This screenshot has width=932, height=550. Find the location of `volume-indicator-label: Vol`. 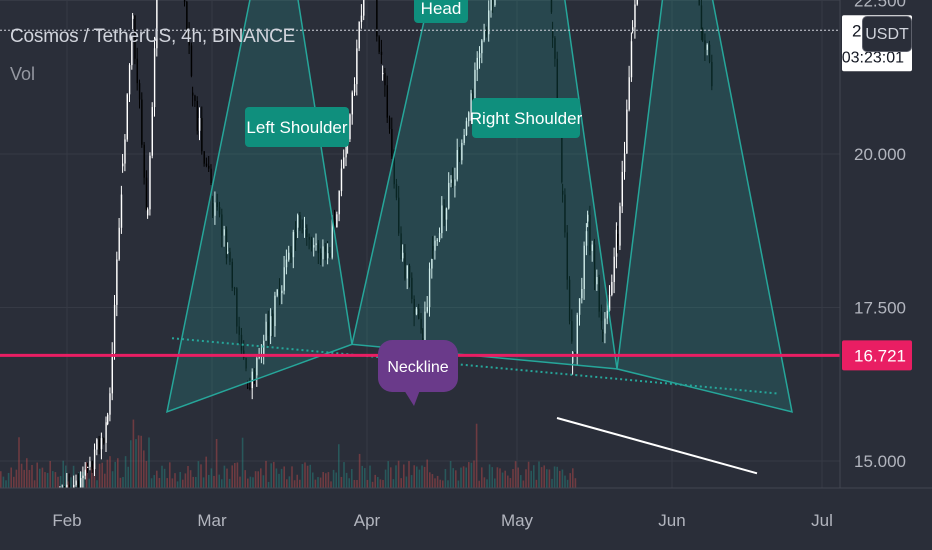

volume-indicator-label: Vol is located at coordinates (23, 74).